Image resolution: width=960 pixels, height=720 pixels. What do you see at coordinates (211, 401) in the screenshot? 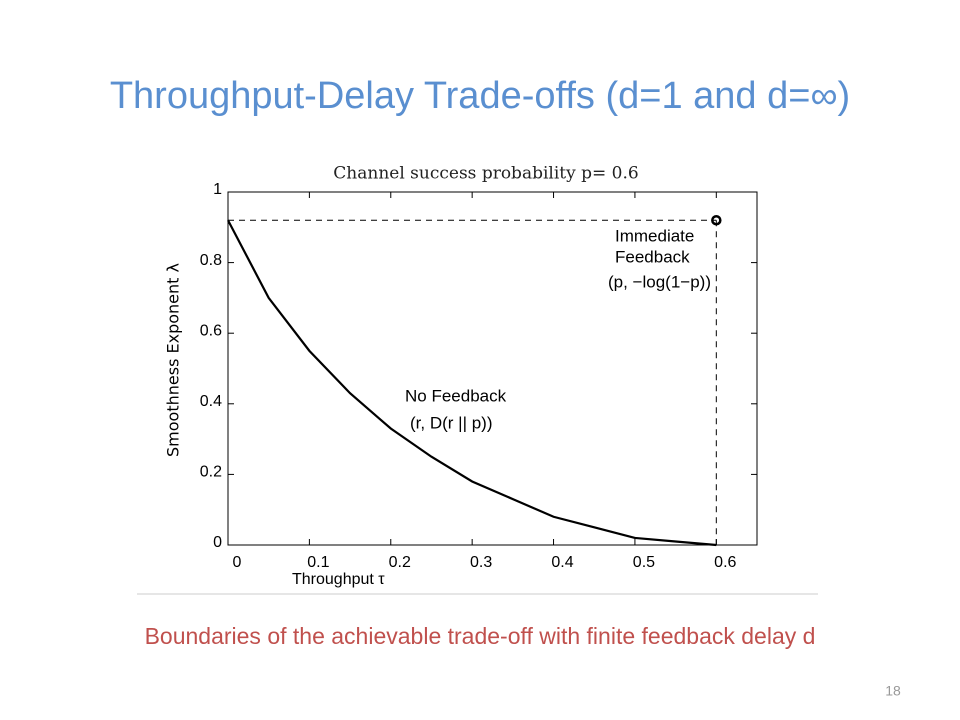
I see `y-tick-label: 0.4` at bounding box center [211, 401].